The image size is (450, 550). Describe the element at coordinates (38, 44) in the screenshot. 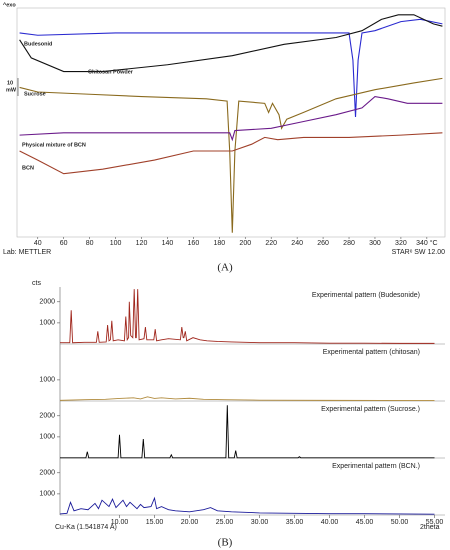

I see `series-label: Budesonid` at that location.